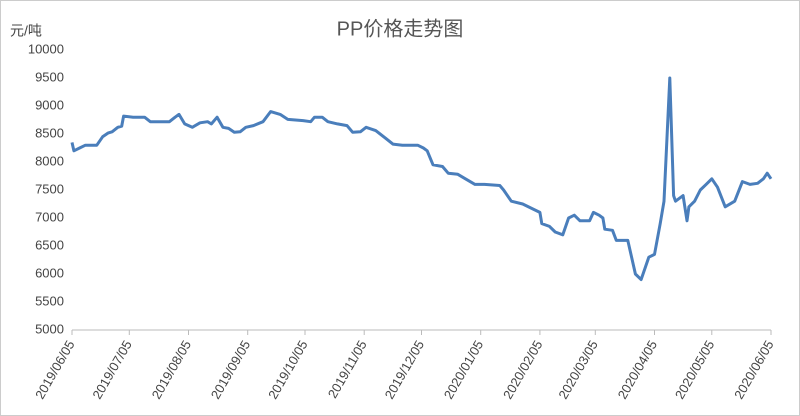  What do you see at coordinates (26, 31) in the screenshot?
I see `y-axis-label: 元/吨` at bounding box center [26, 31].